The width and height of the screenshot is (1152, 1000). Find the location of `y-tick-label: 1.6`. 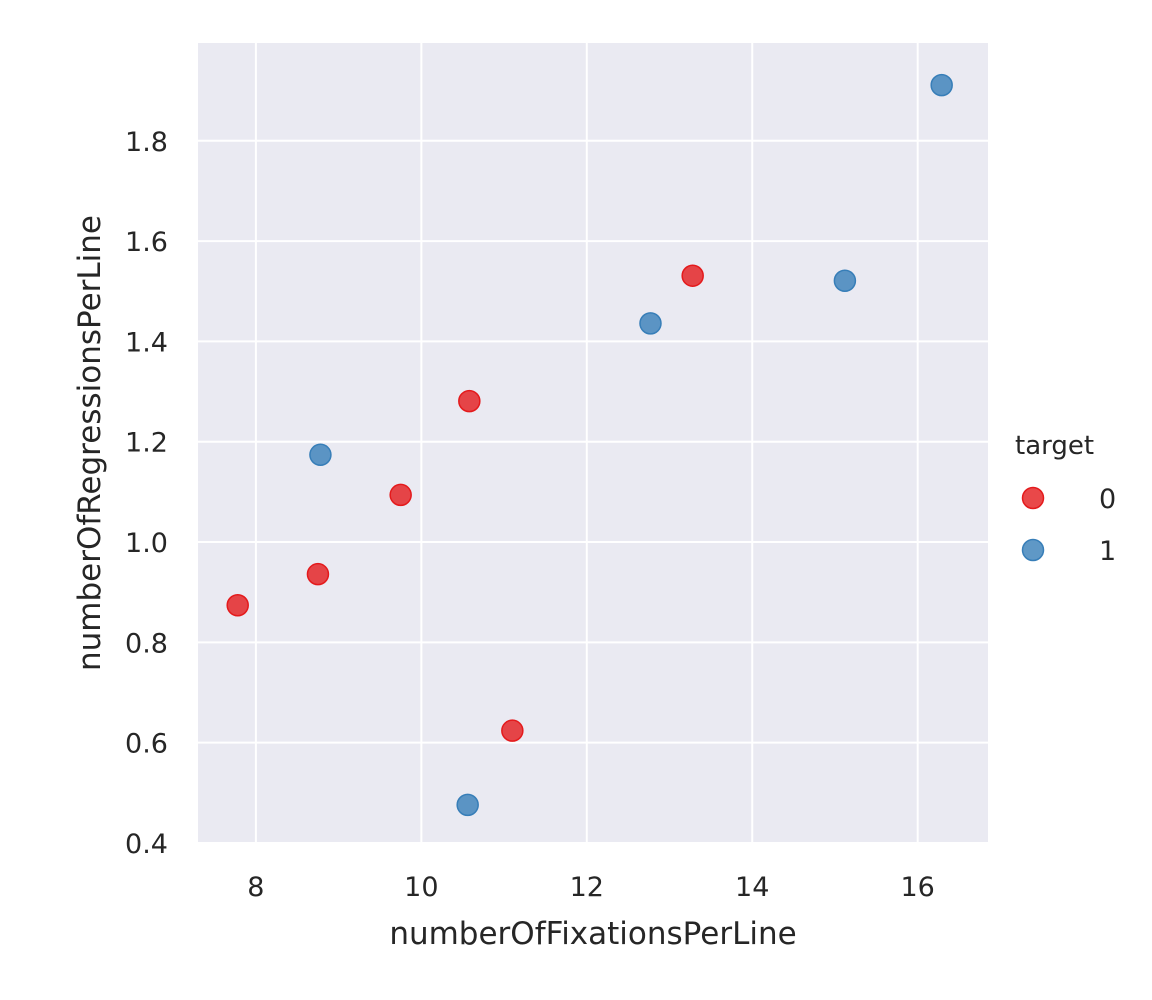

y-tick-label: 1.6 is located at coordinates (146, 242).